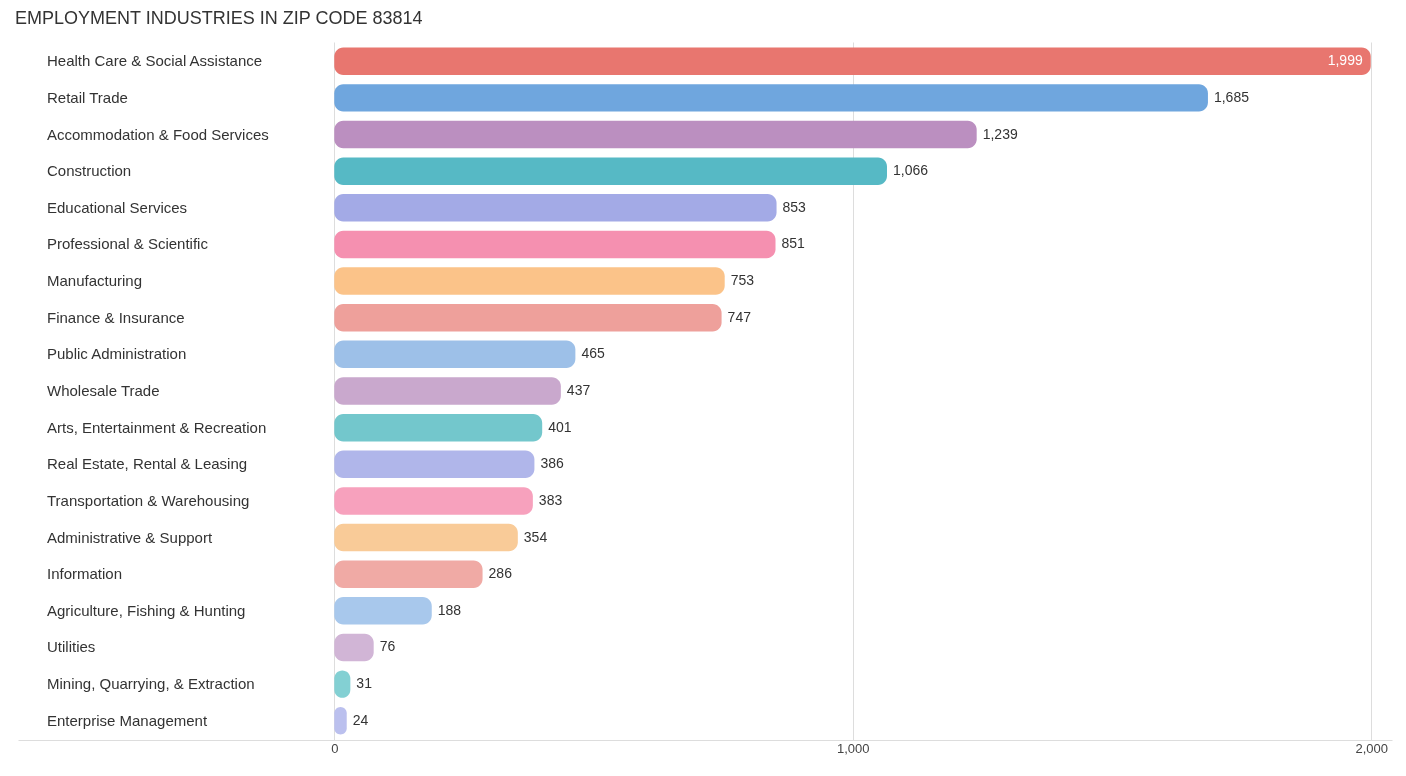  What do you see at coordinates (146, 610) in the screenshot?
I see `y-tick-label: Agriculture, Fishing & Hunting` at bounding box center [146, 610].